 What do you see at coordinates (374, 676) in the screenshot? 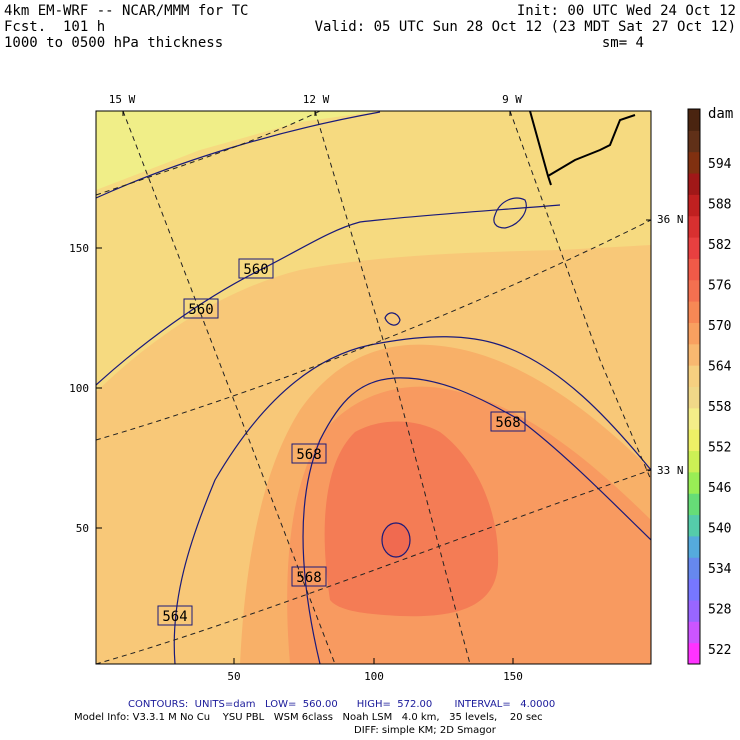
I see `x-tick-label: 100` at bounding box center [374, 676].